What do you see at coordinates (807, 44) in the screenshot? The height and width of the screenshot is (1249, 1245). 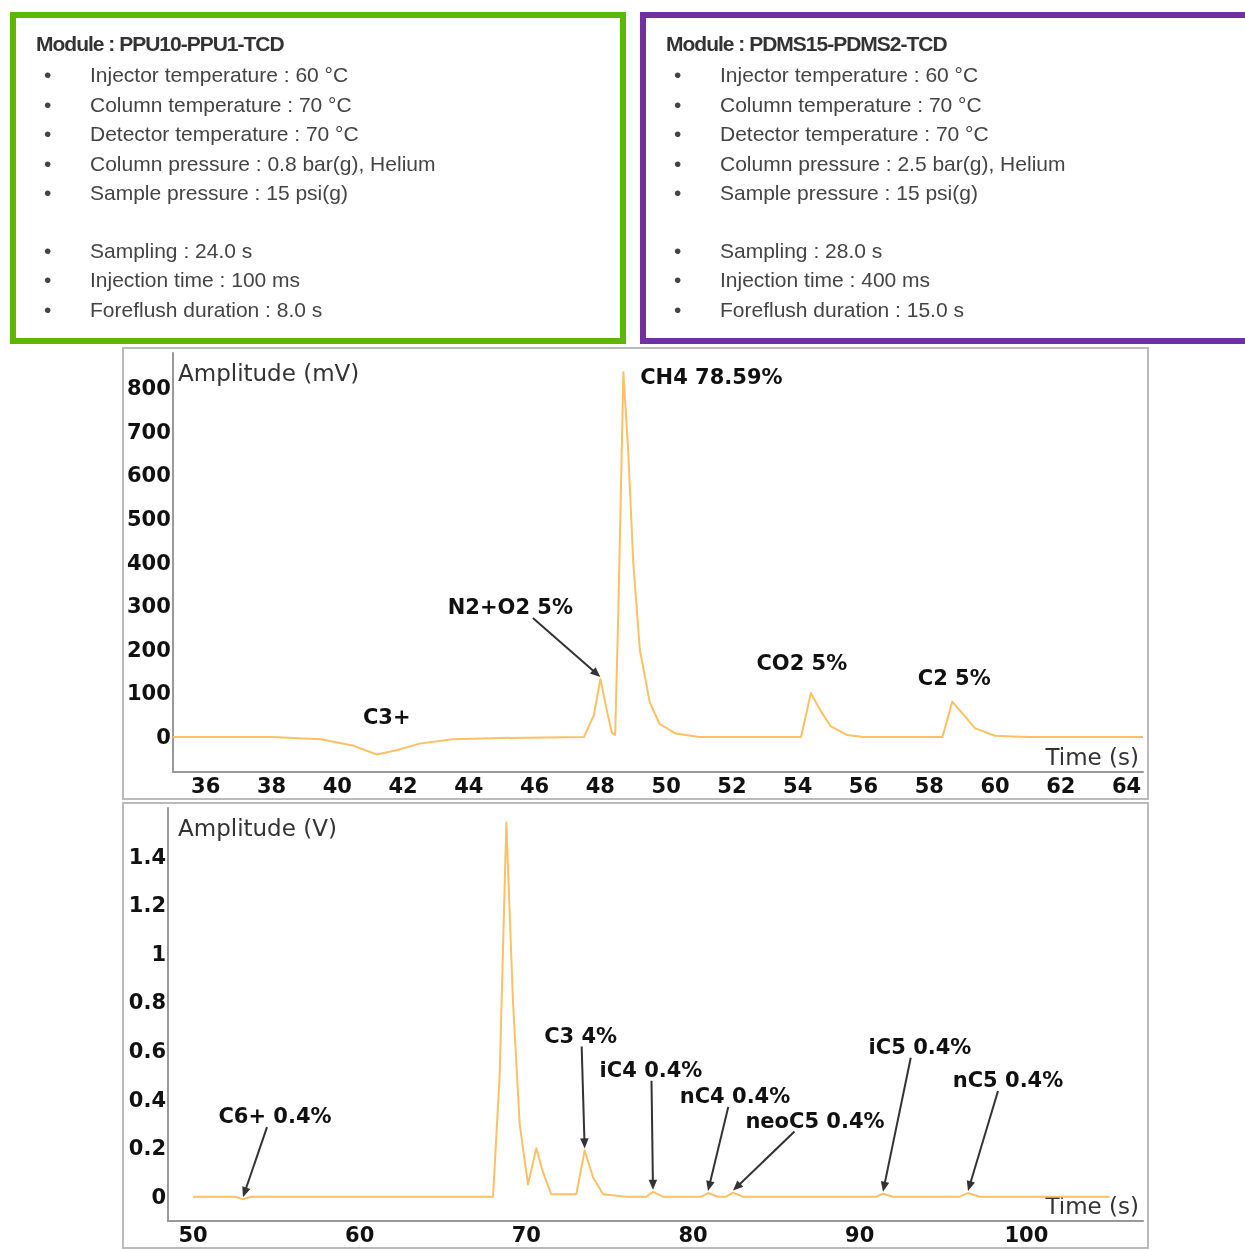 I see `text: Module : PDMS15-PDMS2-TCD` at bounding box center [807, 44].